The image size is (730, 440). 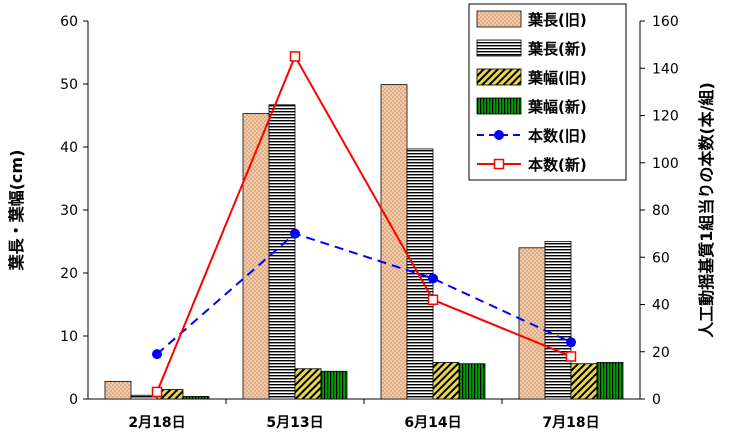 I want to click on bar-3-7月18日, so click(x=584, y=381).